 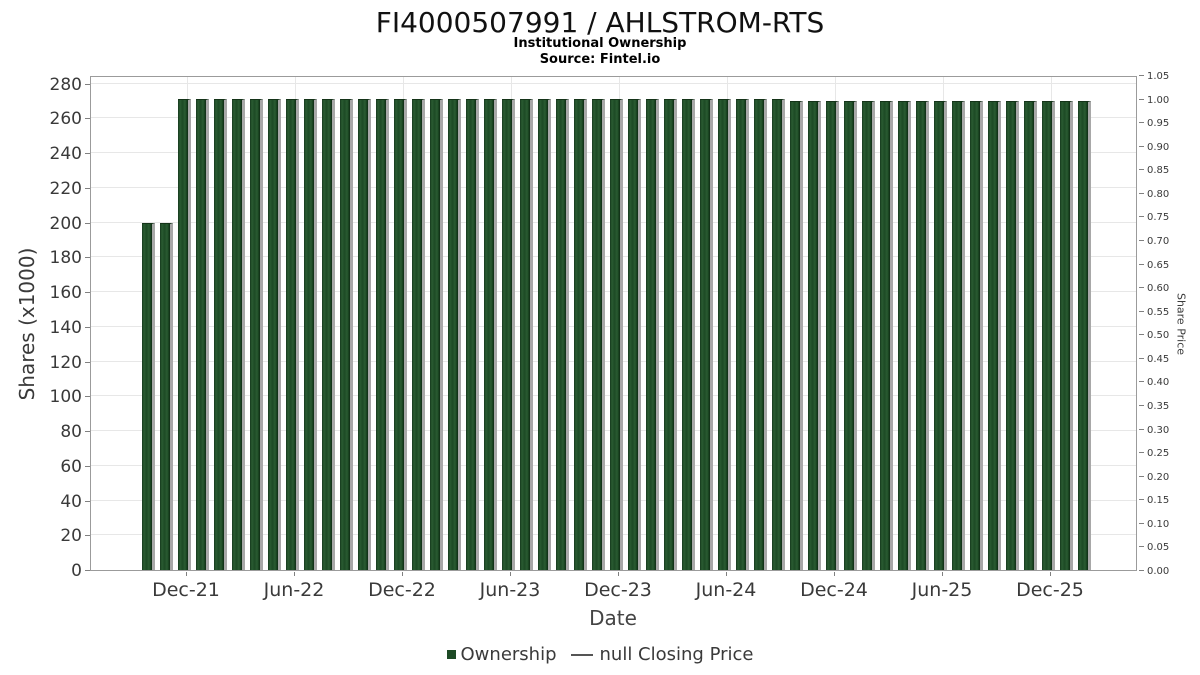 What do you see at coordinates (501, 654) in the screenshot?
I see `legend-item-ownership: Ownership` at bounding box center [501, 654].